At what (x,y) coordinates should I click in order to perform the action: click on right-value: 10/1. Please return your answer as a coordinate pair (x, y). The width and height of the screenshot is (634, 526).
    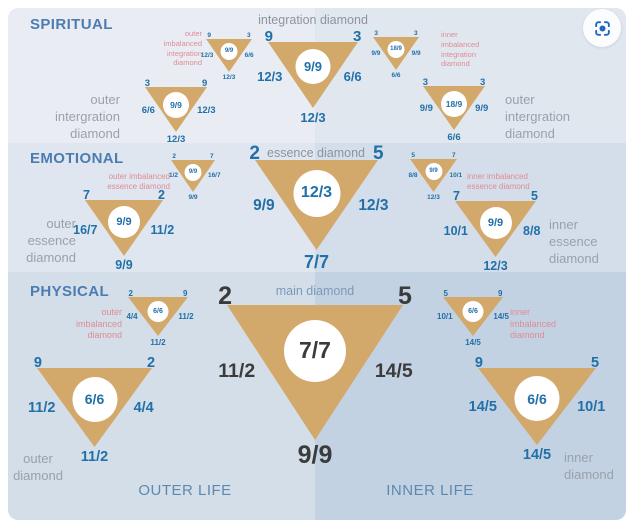
    Looking at the image, I should click on (591, 407).